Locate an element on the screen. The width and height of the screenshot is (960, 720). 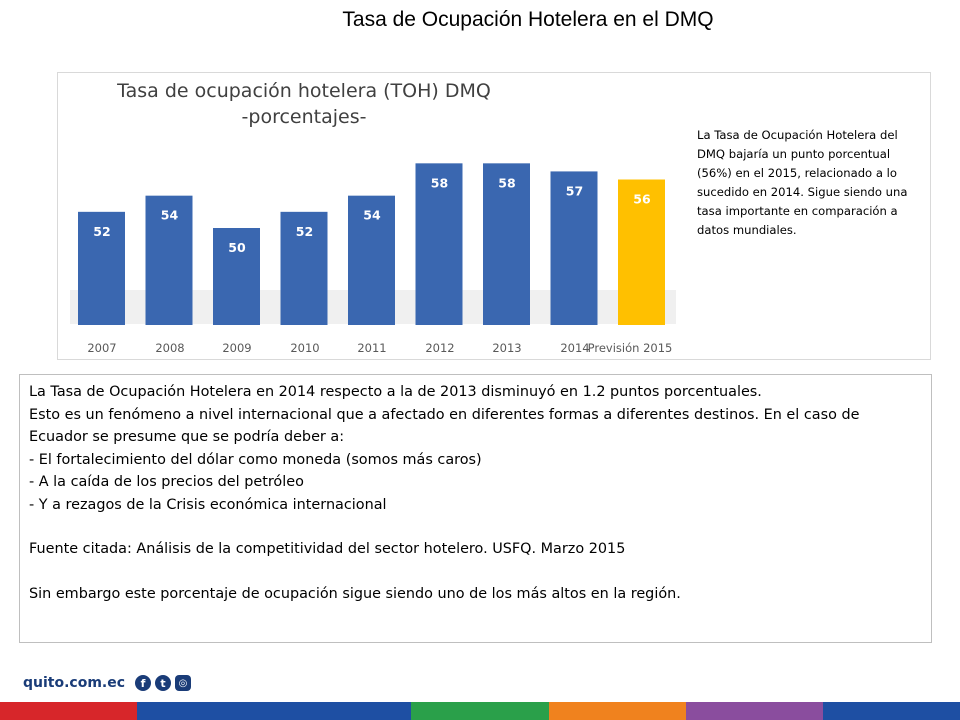
bar-2009 is located at coordinates (236, 276).